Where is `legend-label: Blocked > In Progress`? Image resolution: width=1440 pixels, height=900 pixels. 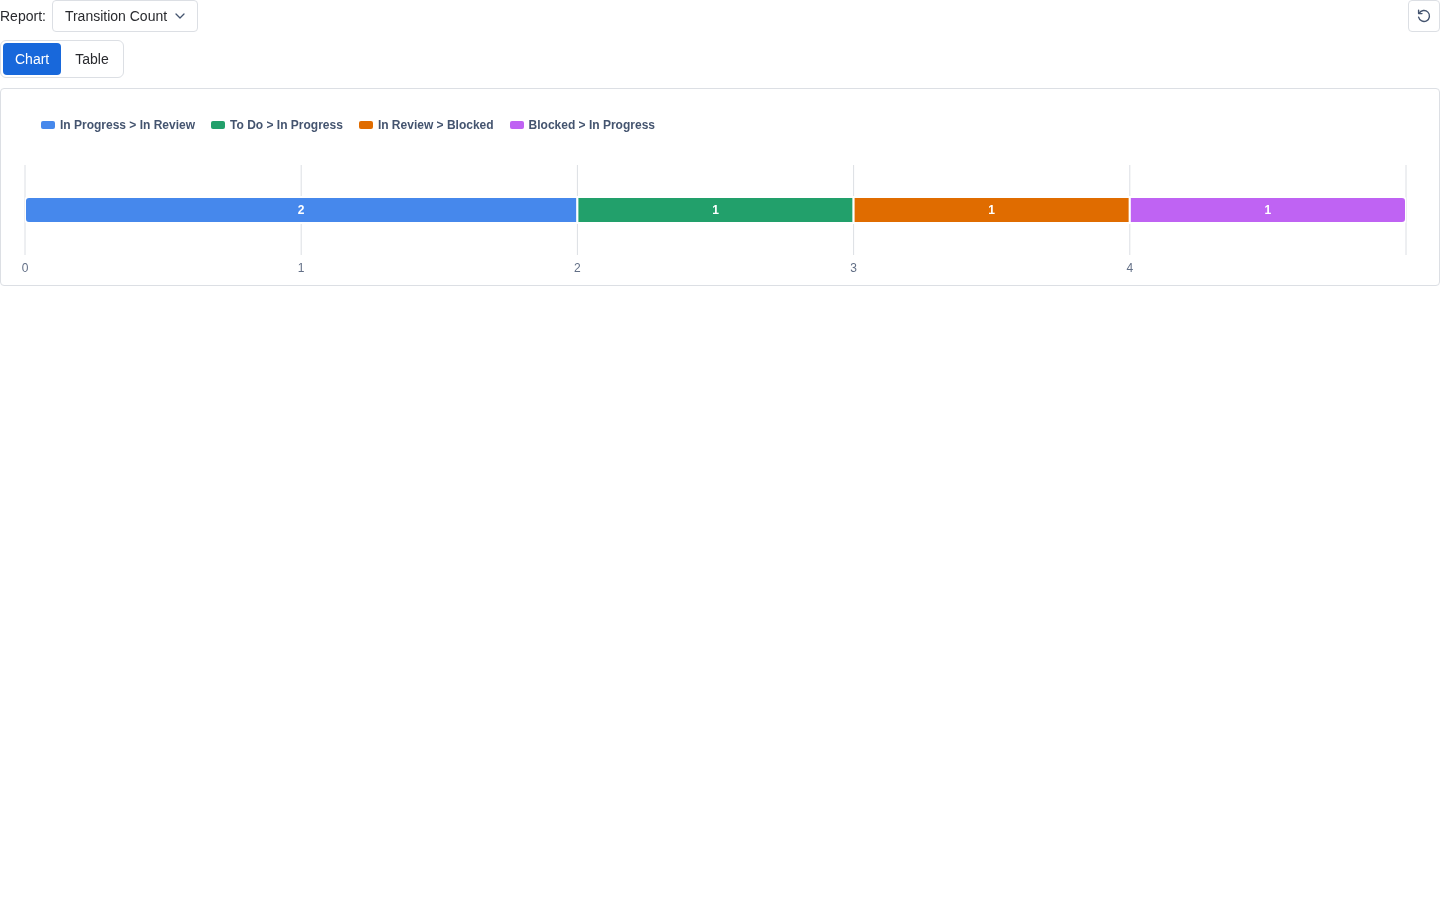 legend-label: Blocked > In Progress is located at coordinates (591, 125).